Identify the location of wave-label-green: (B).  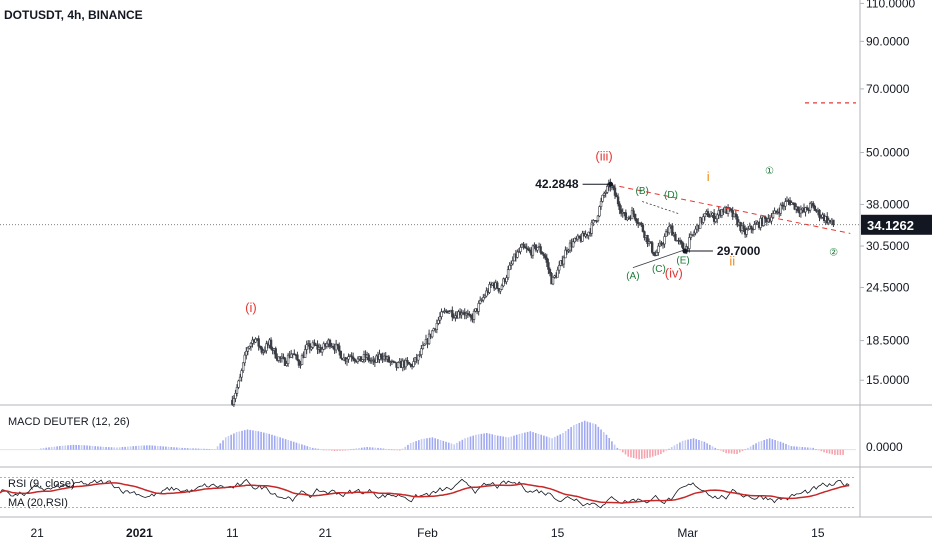
(642, 191).